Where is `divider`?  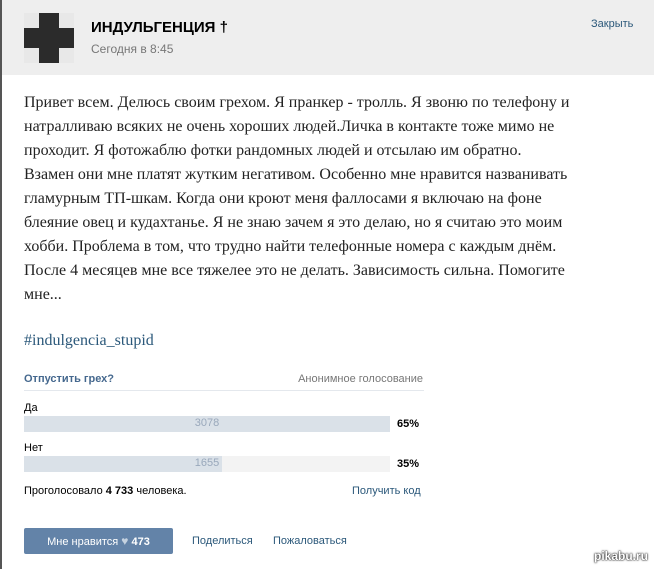
divider is located at coordinates (224, 390).